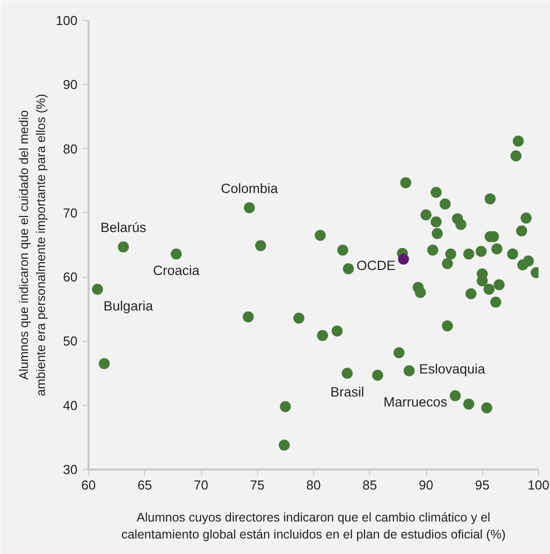  Describe the element at coordinates (176, 270) in the screenshot. I see `annotation: Croacia` at that location.